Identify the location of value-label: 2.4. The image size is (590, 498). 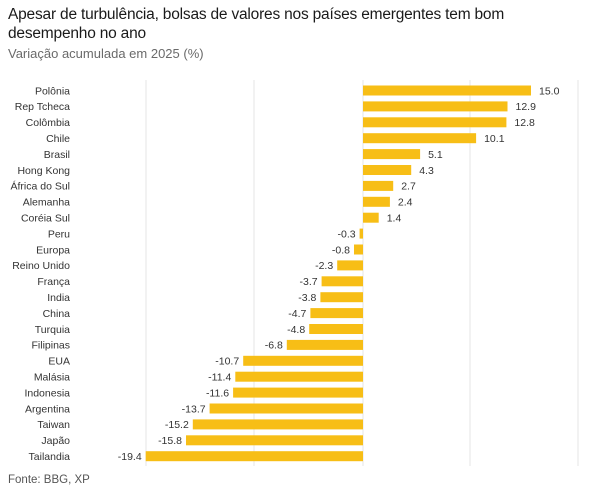
(405, 203).